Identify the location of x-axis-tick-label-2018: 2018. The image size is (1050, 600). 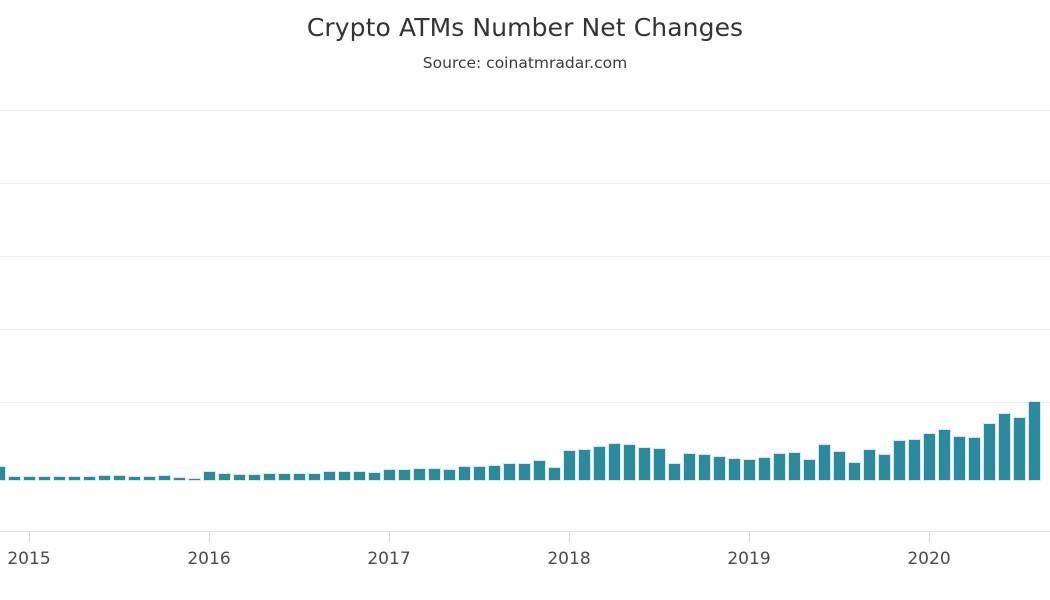
(569, 559).